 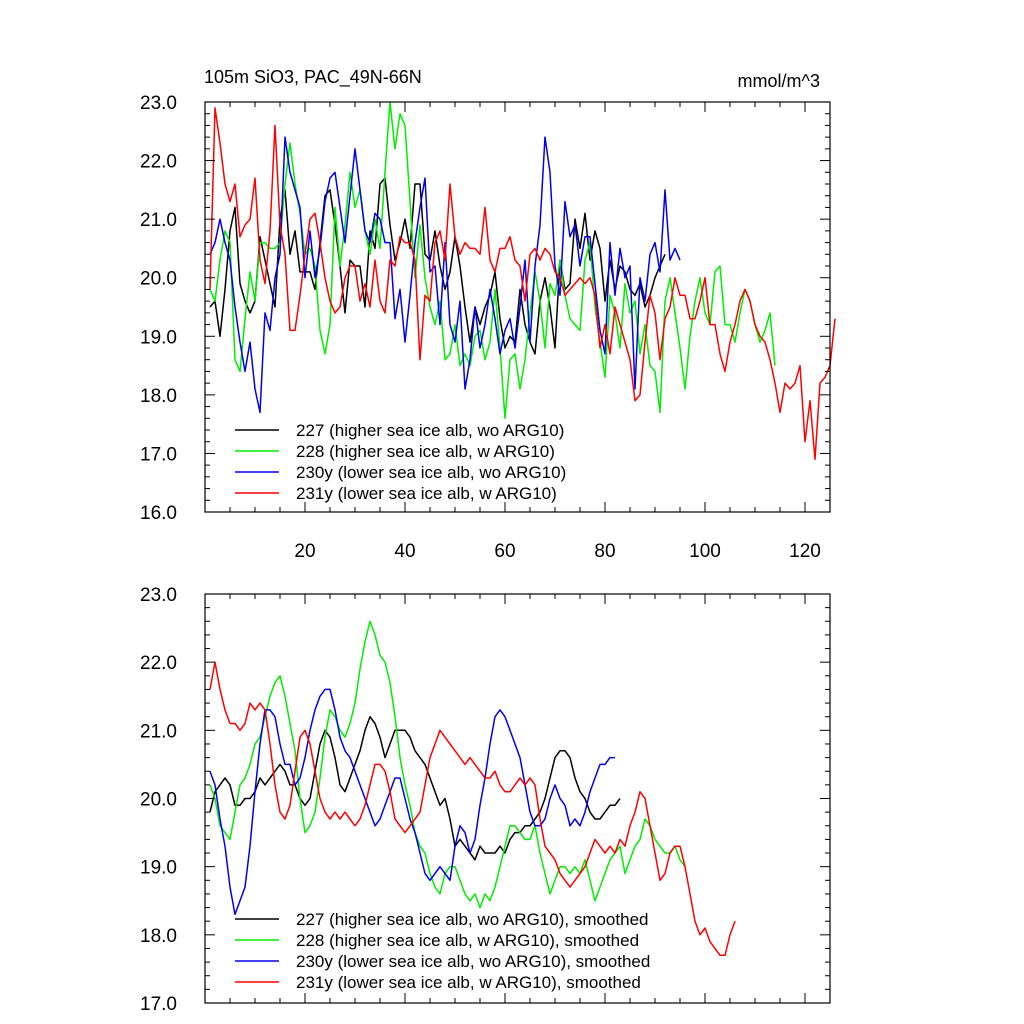 What do you see at coordinates (604, 551) in the screenshot?
I see `x-tick-label: 80` at bounding box center [604, 551].